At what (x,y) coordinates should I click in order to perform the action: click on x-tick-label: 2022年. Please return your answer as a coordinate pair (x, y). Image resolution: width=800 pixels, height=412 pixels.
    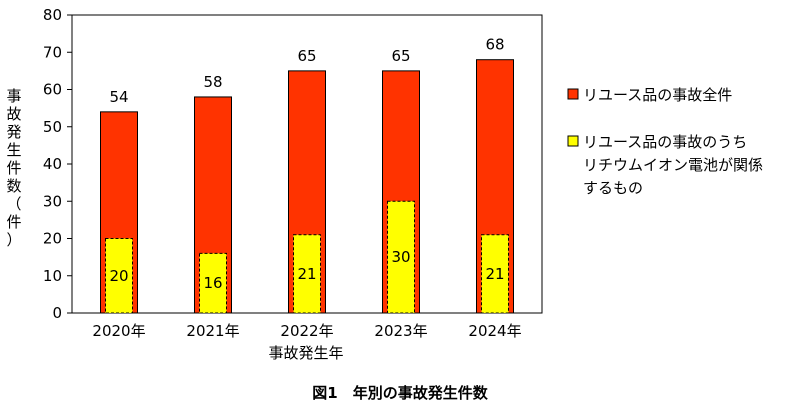
    Looking at the image, I should click on (306, 331).